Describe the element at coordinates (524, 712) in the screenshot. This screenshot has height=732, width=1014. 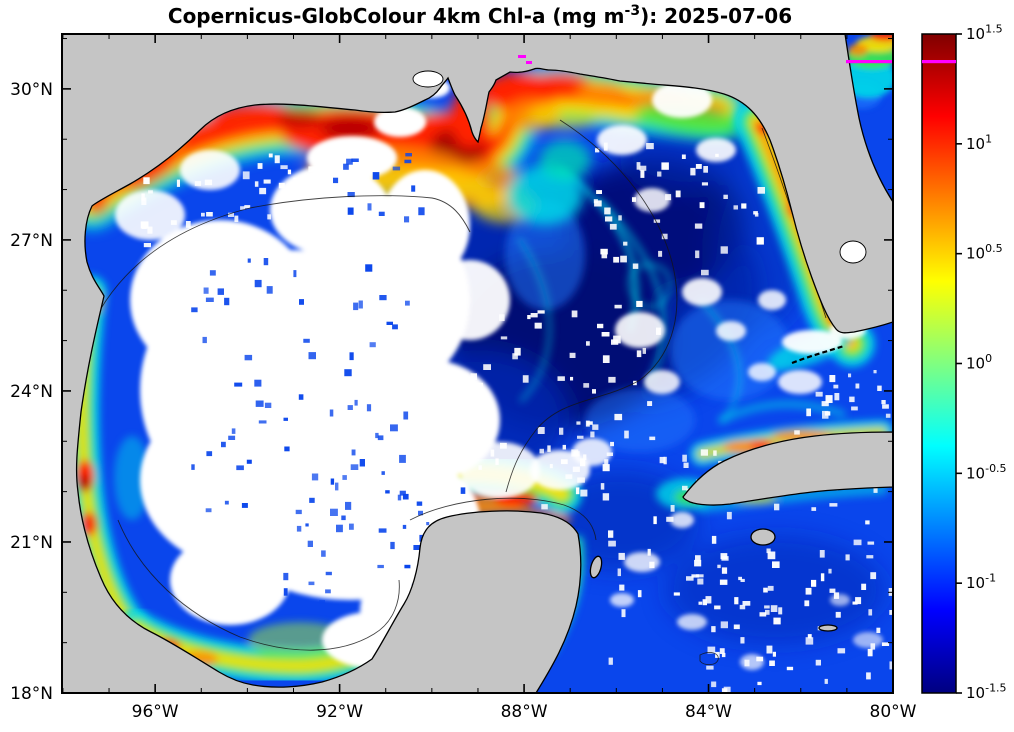
I see `x-axis-tick-label: 88°W` at that location.